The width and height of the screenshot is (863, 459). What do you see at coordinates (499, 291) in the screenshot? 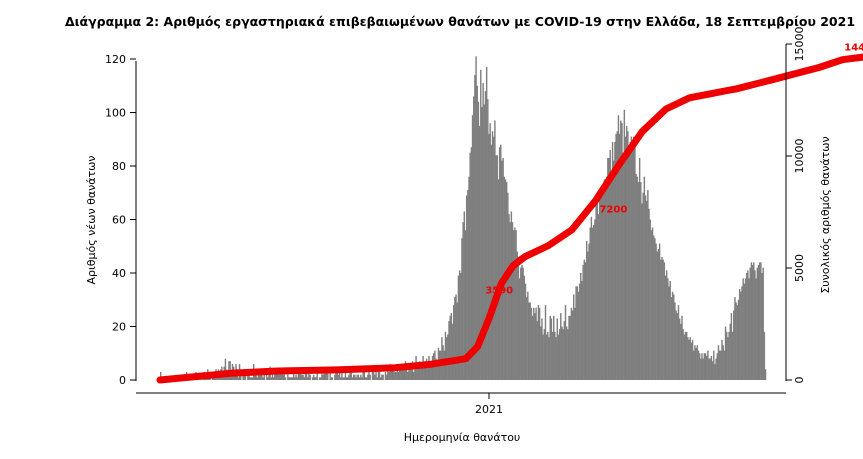
I see `annotation-label: 3590` at bounding box center [499, 291].